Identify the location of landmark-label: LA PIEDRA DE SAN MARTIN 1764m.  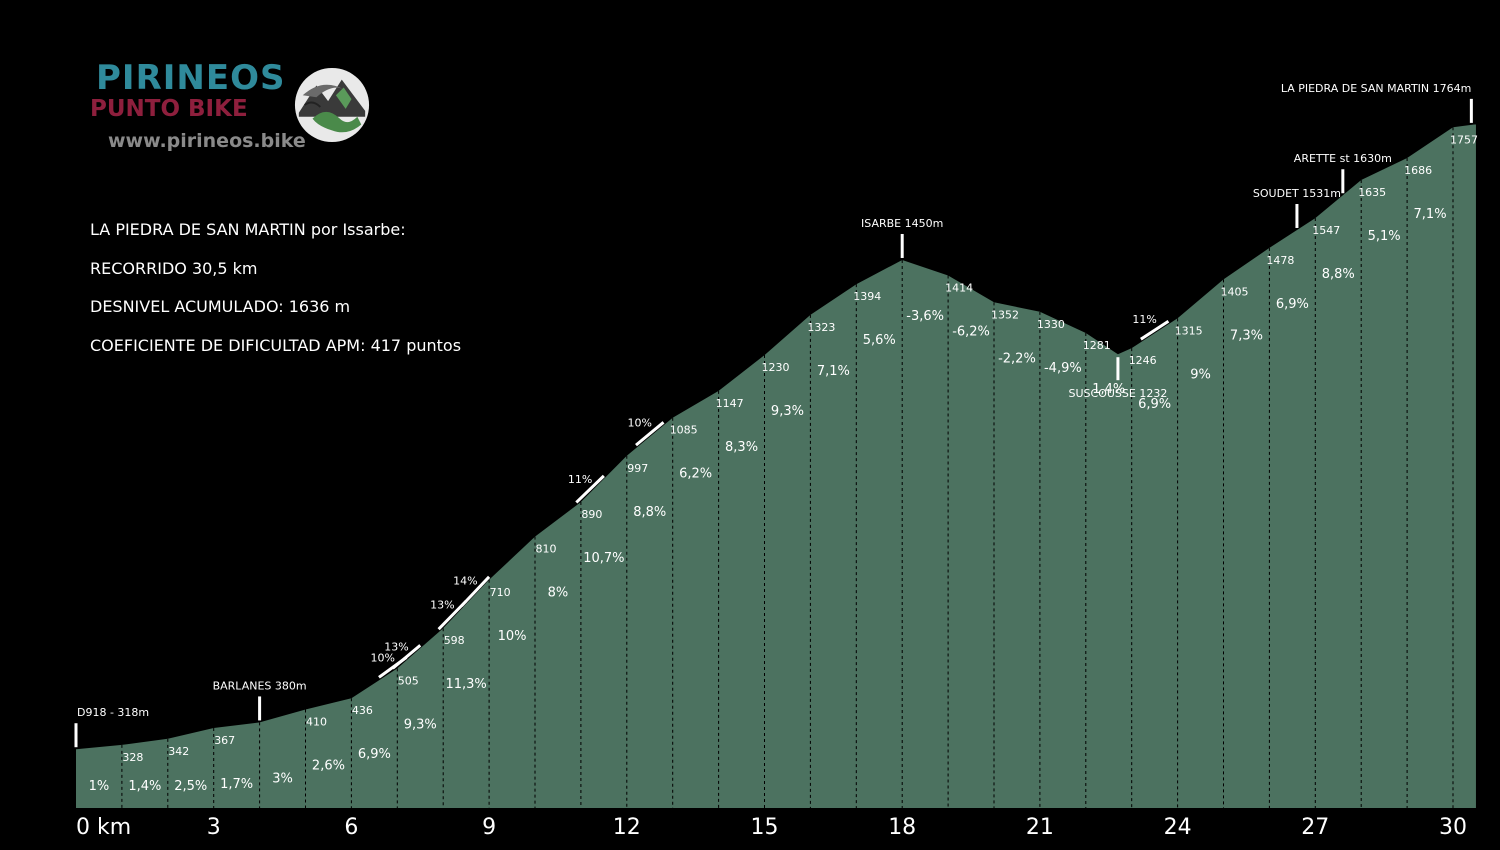
(1376, 88).